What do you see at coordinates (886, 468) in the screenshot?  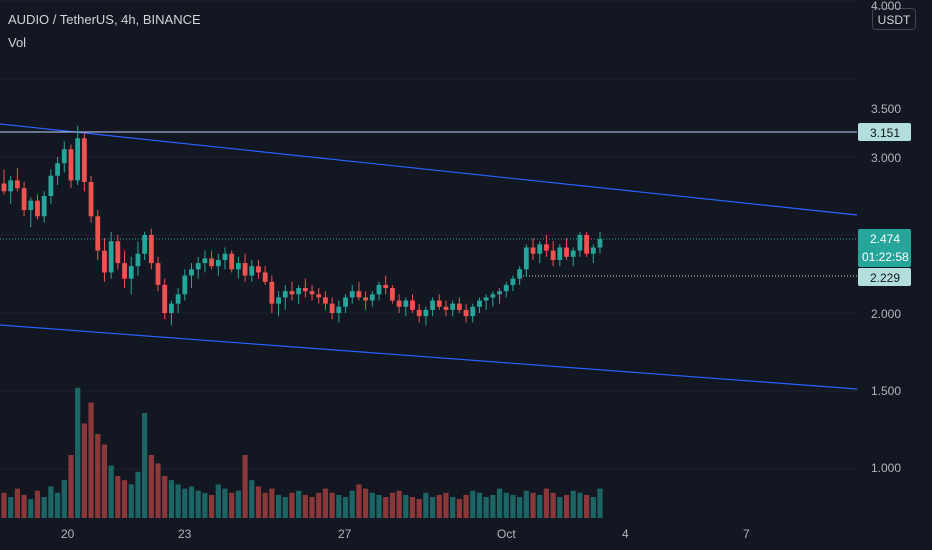 I see `price-tick-1: 1.000` at bounding box center [886, 468].